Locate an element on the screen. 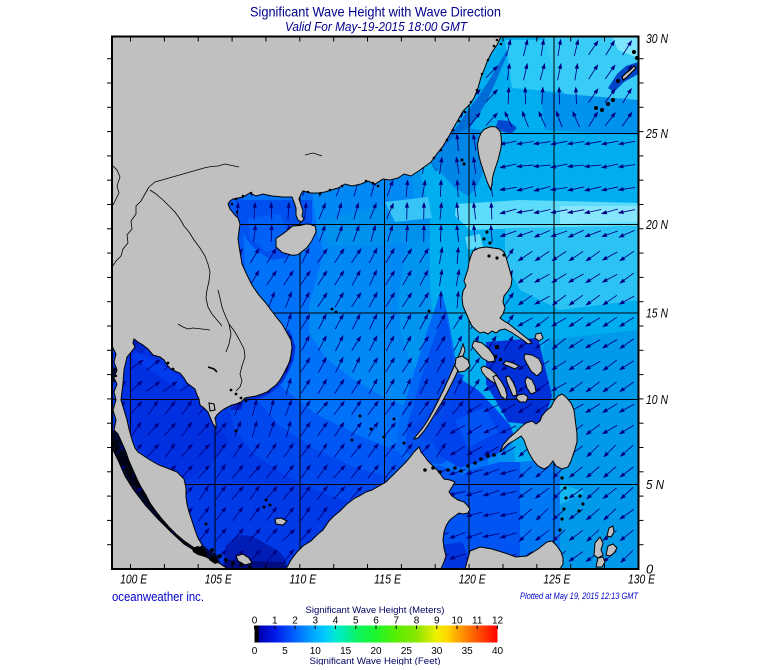 Image resolution: width=775 pixels, height=670 pixels. svg-text: 20 N is located at coordinates (656, 224).